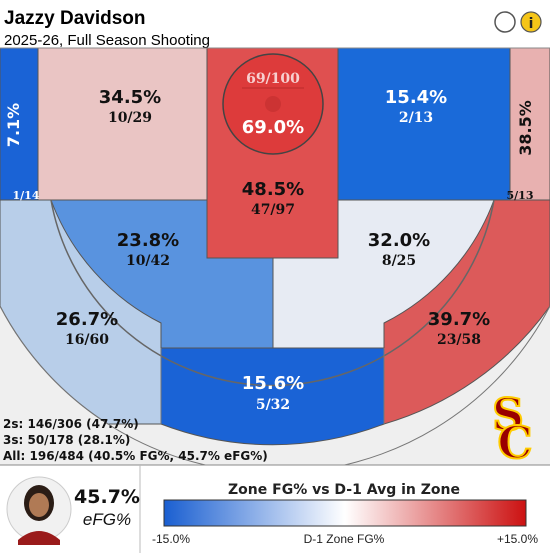  What do you see at coordinates (148, 240) in the screenshot?
I see `zone-pct-left-elbow-mid: 23.8%` at bounding box center [148, 240].